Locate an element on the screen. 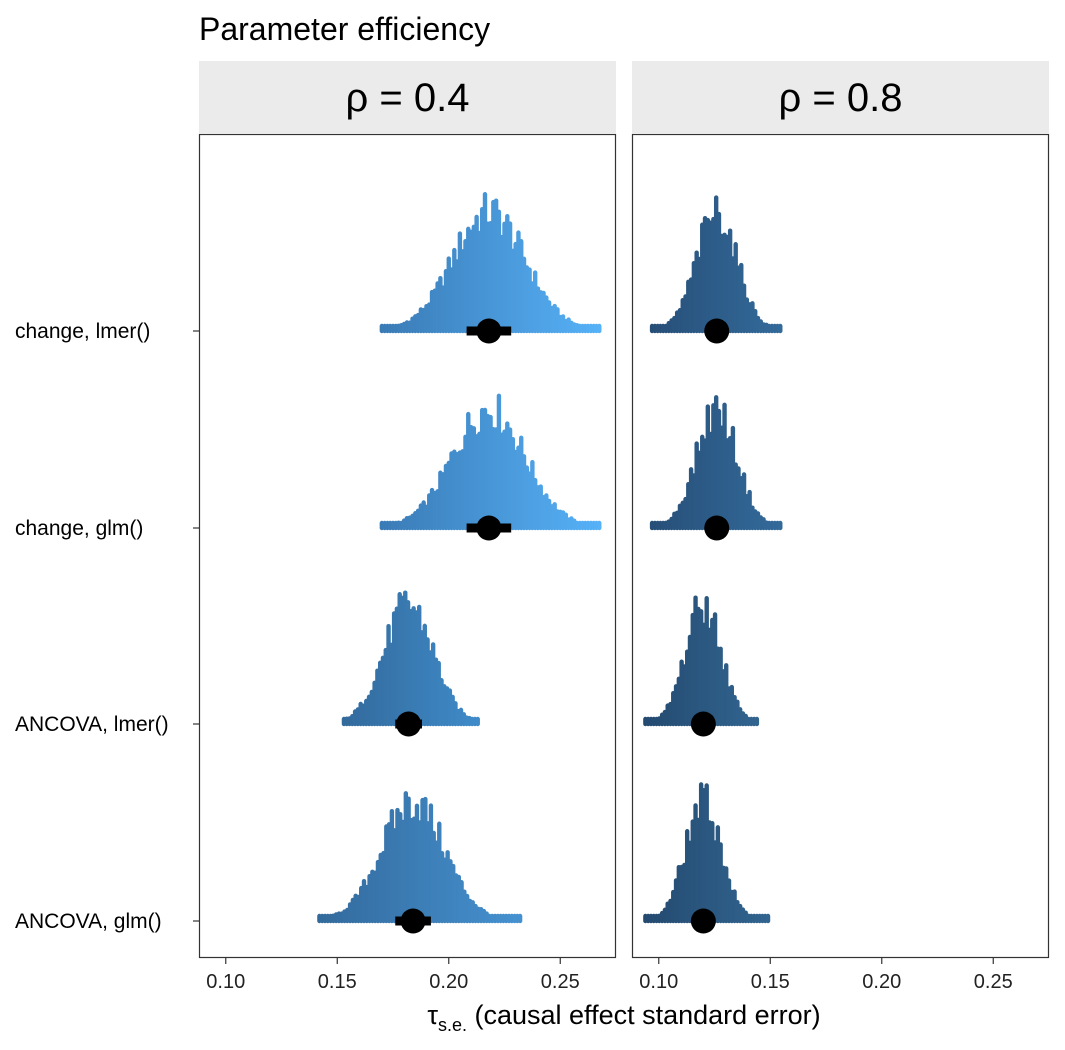 This screenshot has width=1065, height=1050. panel-strip-label: ρ = 0.8 is located at coordinates (841, 98).